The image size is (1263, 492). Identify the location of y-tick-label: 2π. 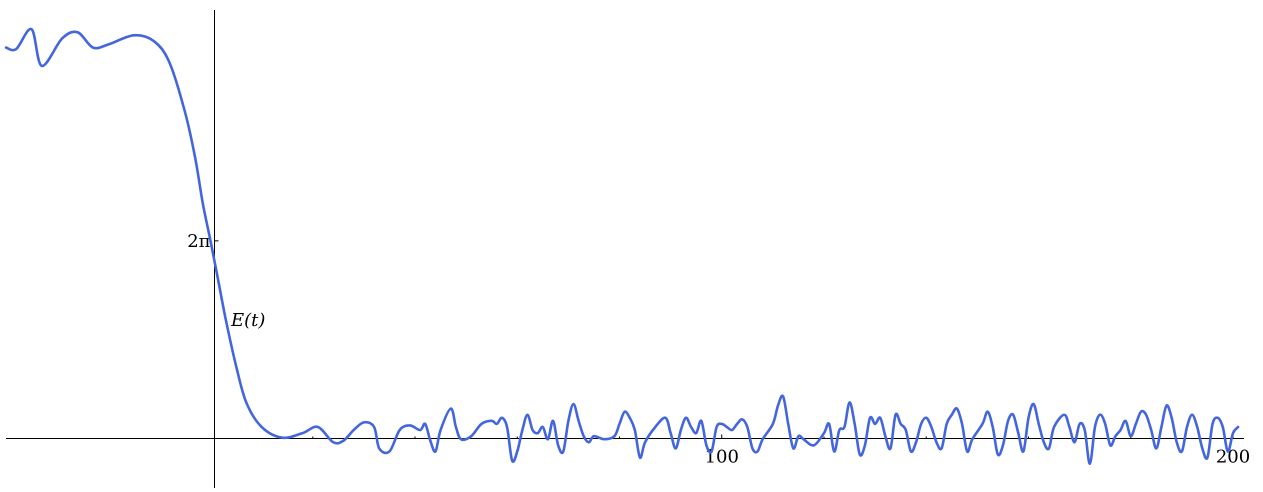
(198, 241).